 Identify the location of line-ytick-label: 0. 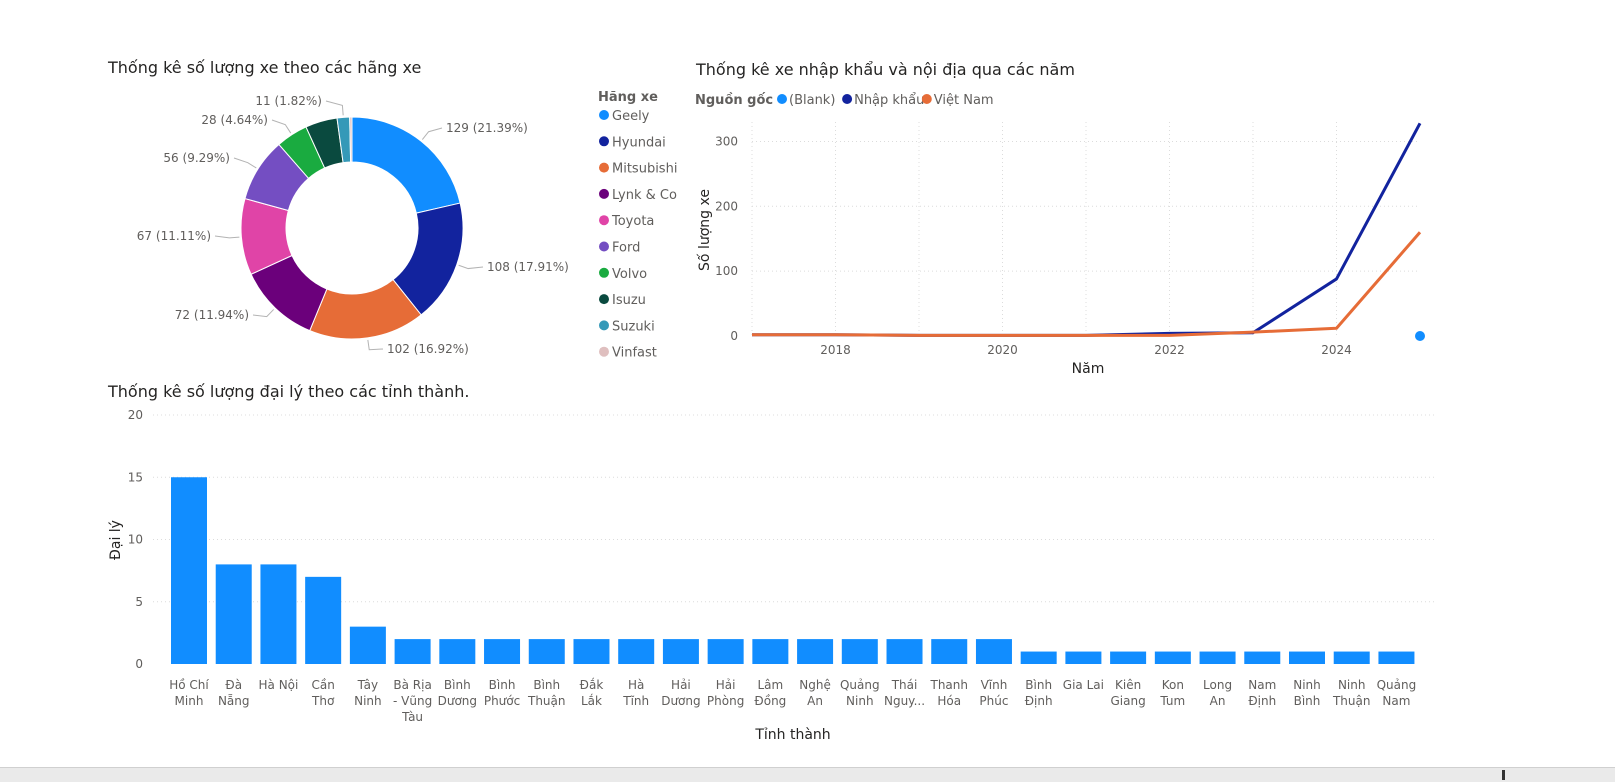
(734, 336).